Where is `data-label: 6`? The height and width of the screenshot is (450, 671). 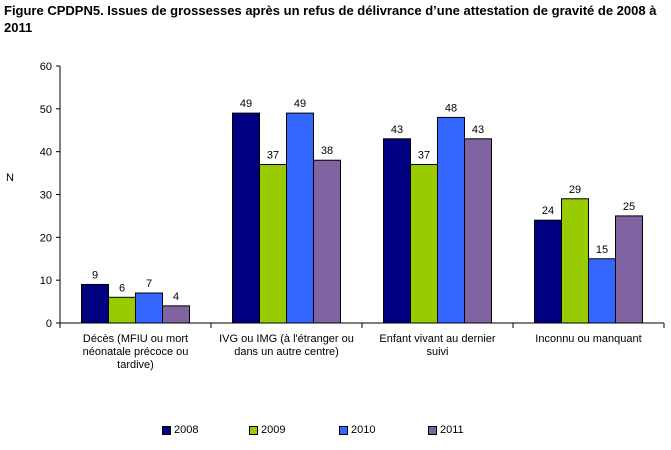 data-label: 6 is located at coordinates (122, 288).